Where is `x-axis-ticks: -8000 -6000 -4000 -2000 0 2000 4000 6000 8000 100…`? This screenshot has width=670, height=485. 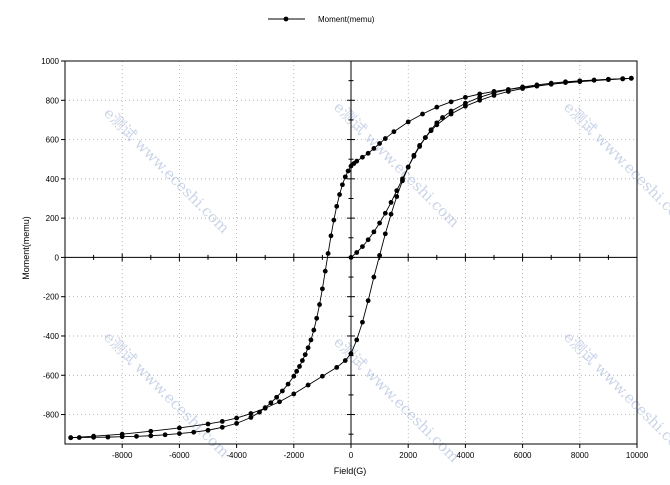
x-axis-ticks: -8000 -6000 -4000 -2000 0 2000 4000 6000 8000 100… is located at coordinates (380, 452).